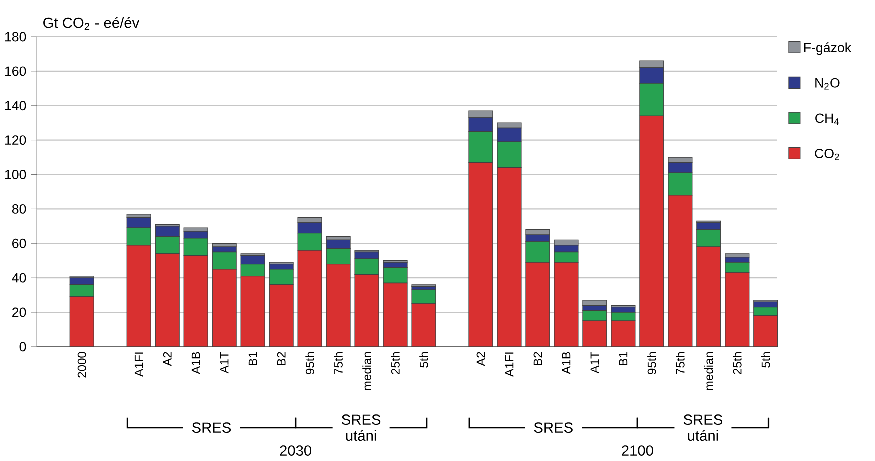 This screenshot has width=875, height=461. What do you see at coordinates (828, 84) in the screenshot?
I see `legend-label: N$_{2}$O` at bounding box center [828, 84].